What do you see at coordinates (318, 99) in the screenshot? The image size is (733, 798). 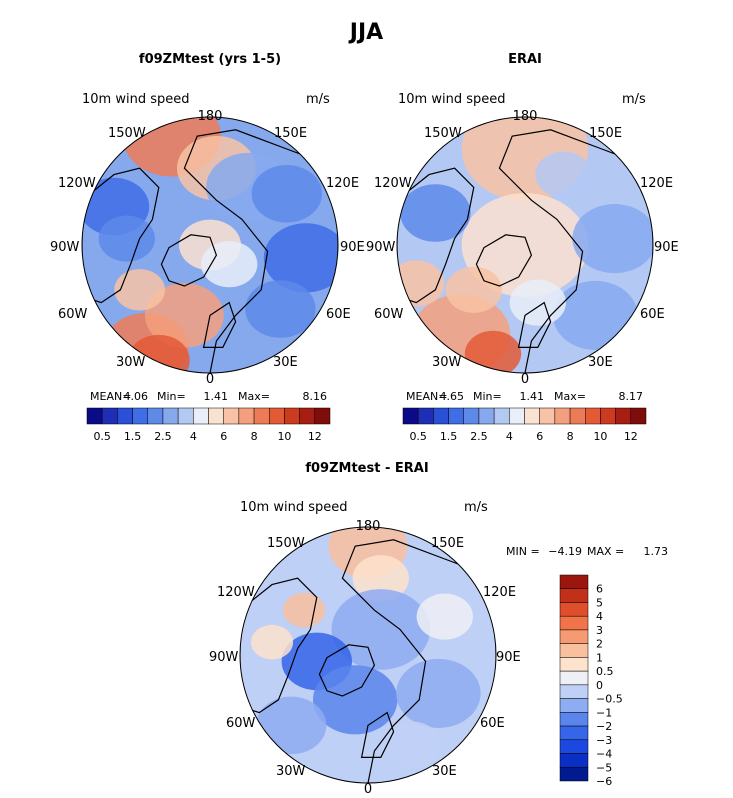 I see `panel-1-units: m/s` at bounding box center [318, 99].